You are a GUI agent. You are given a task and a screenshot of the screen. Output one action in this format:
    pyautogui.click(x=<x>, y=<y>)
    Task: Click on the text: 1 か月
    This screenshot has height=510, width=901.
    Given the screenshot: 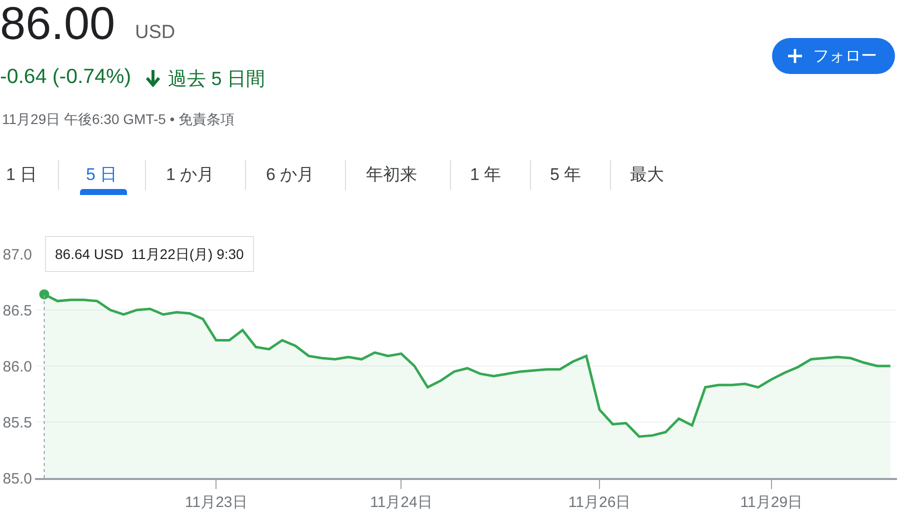 What is the action you would take?
    pyautogui.click(x=190, y=175)
    